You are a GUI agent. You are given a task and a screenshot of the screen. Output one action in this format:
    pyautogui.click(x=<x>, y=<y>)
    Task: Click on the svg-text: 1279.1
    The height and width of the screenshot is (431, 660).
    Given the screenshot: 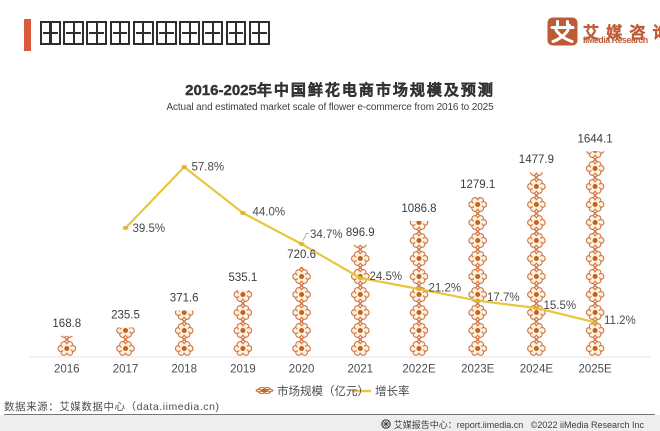 What is the action you would take?
    pyautogui.click(x=477, y=185)
    